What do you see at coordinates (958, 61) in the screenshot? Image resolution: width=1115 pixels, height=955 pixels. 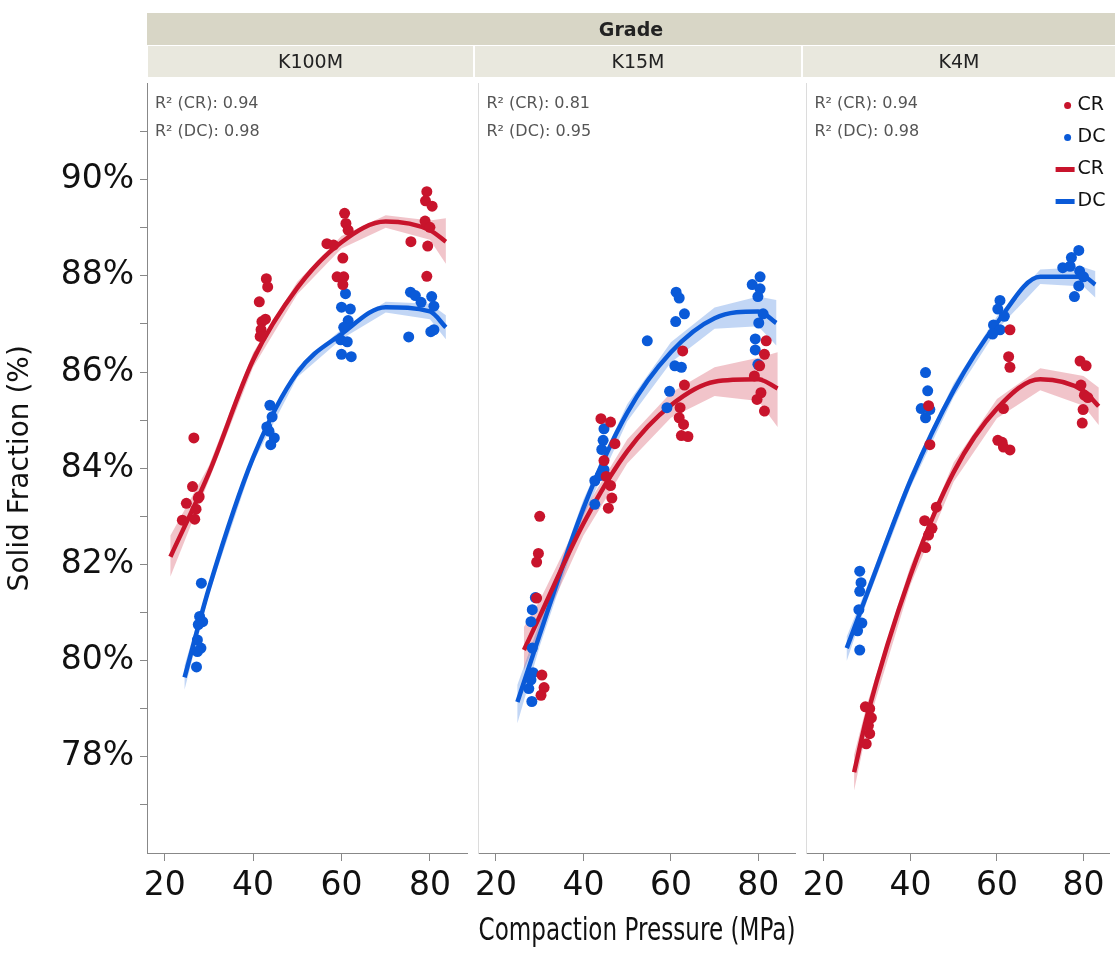 I see `chart-subtitle: K4M` at bounding box center [958, 61].